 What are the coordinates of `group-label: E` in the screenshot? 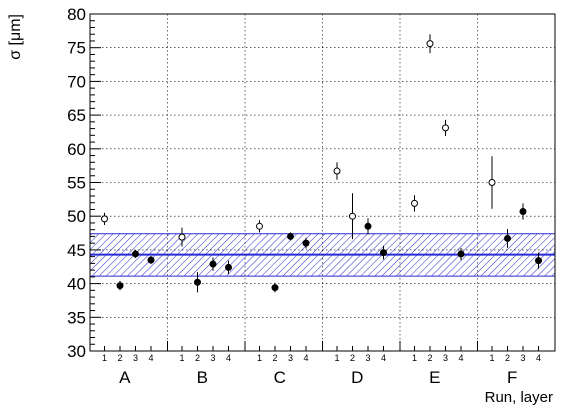 It's located at (434, 377).